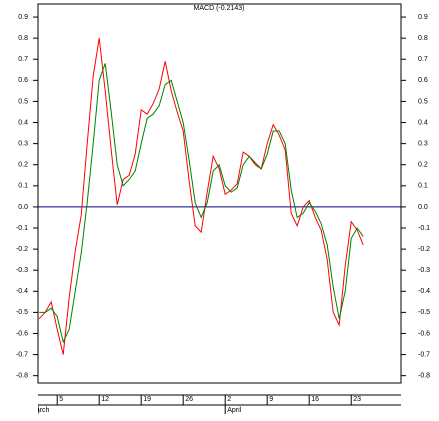 This screenshot has height=421, width=439. Describe the element at coordinates (423, 17) in the screenshot. I see `y-tick-label-right: 0.9` at that location.